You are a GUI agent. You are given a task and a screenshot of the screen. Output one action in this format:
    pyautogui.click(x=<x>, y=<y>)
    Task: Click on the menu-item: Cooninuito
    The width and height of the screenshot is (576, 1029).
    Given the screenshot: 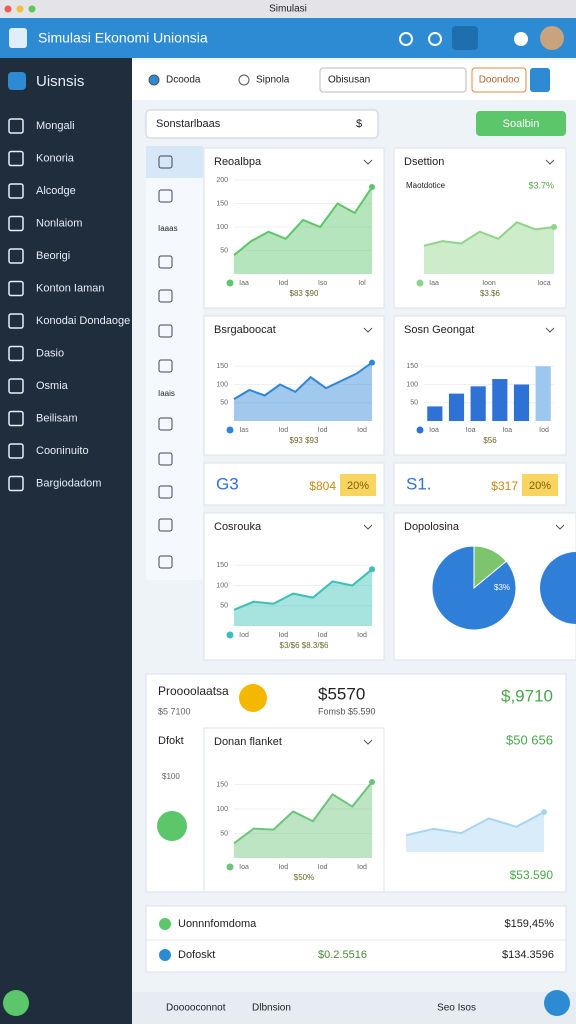 What is the action you would take?
    pyautogui.click(x=62, y=451)
    